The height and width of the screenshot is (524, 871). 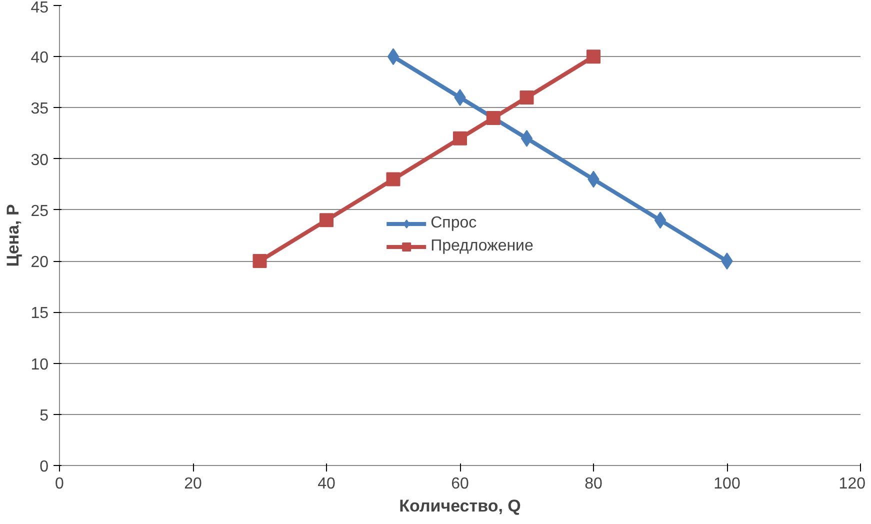 I want to click on x-tick-label: 60, so click(x=460, y=484).